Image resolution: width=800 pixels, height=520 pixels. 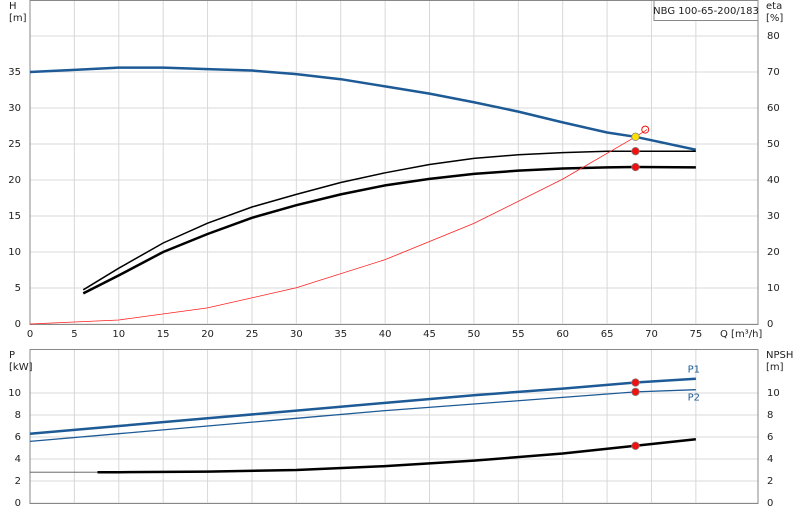 I want to click on y-tick-label: 5, so click(x=18, y=288).